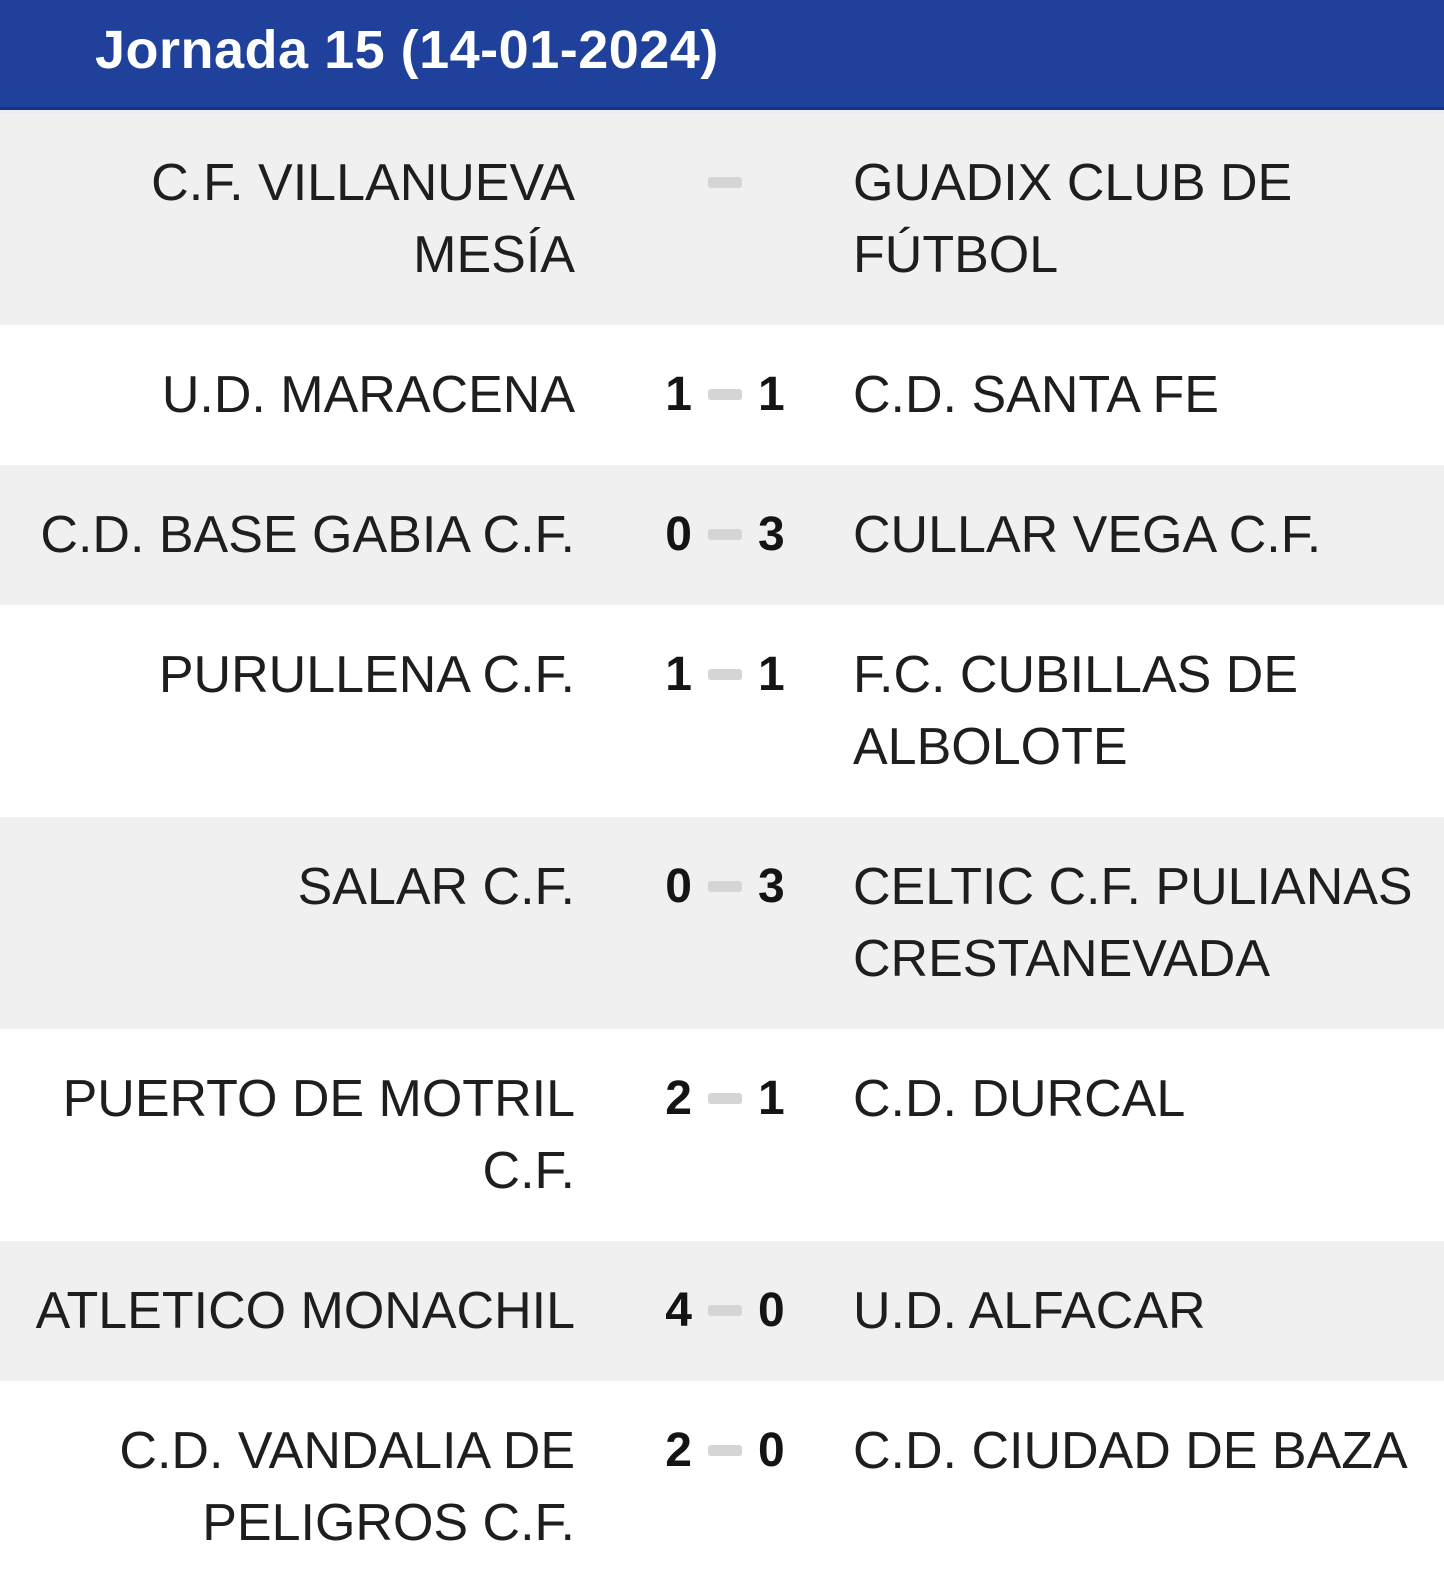  What do you see at coordinates (307, 535) in the screenshot?
I see `home-team: C.D. BASE GABIA C.F.` at bounding box center [307, 535].